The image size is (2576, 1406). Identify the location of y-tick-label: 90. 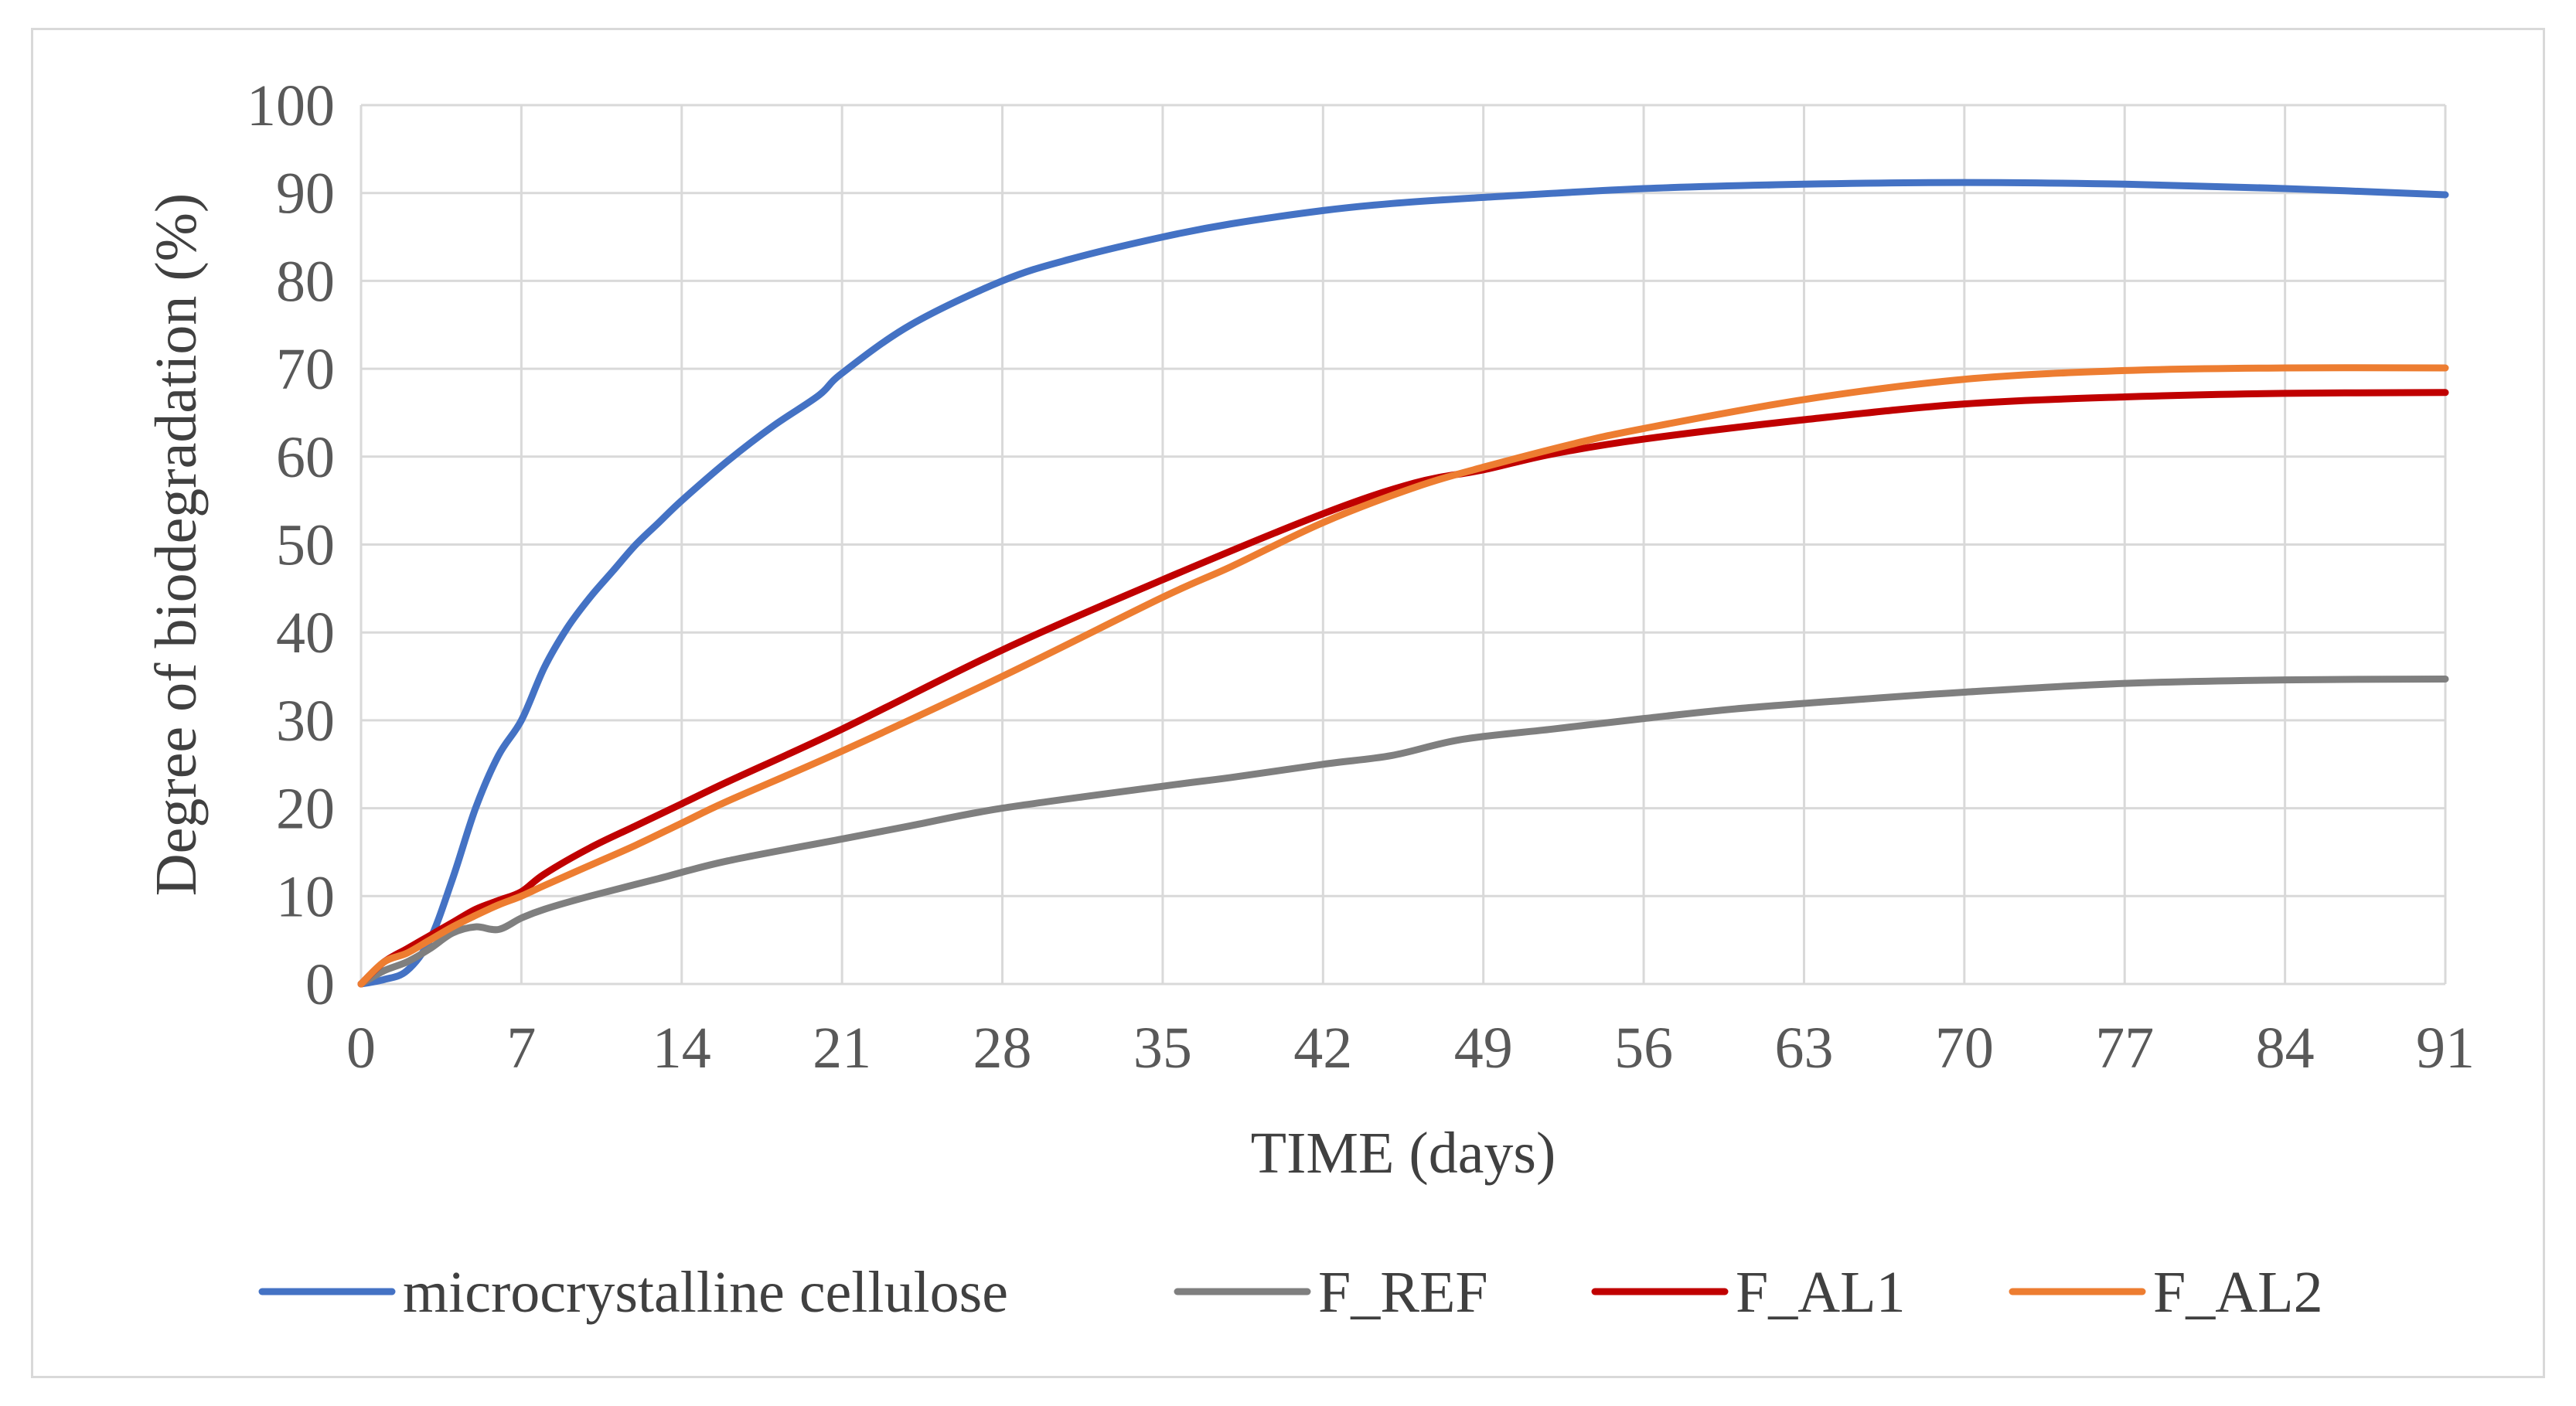
(305, 194).